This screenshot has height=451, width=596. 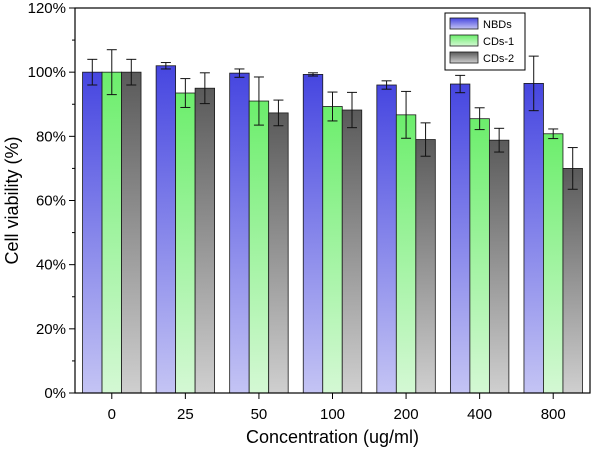 What do you see at coordinates (498, 59) in the screenshot?
I see `legend-label: CDs-2` at bounding box center [498, 59].